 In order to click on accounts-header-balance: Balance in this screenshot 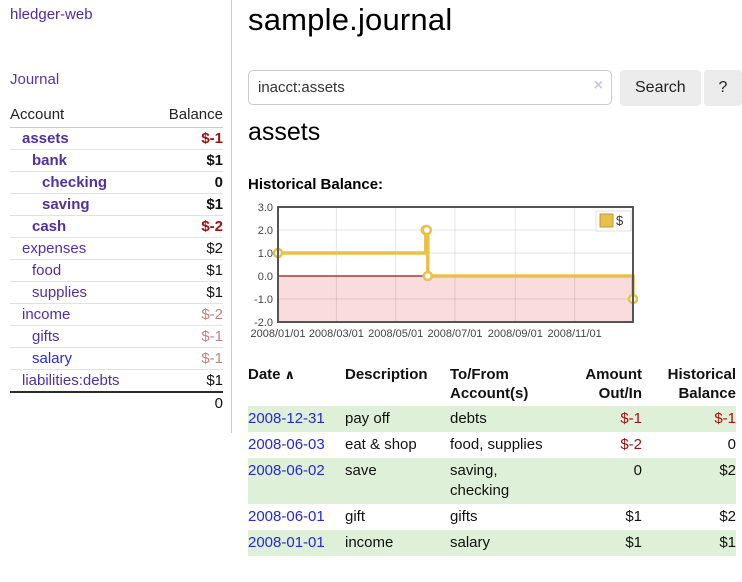, I will do `click(186, 116)`.